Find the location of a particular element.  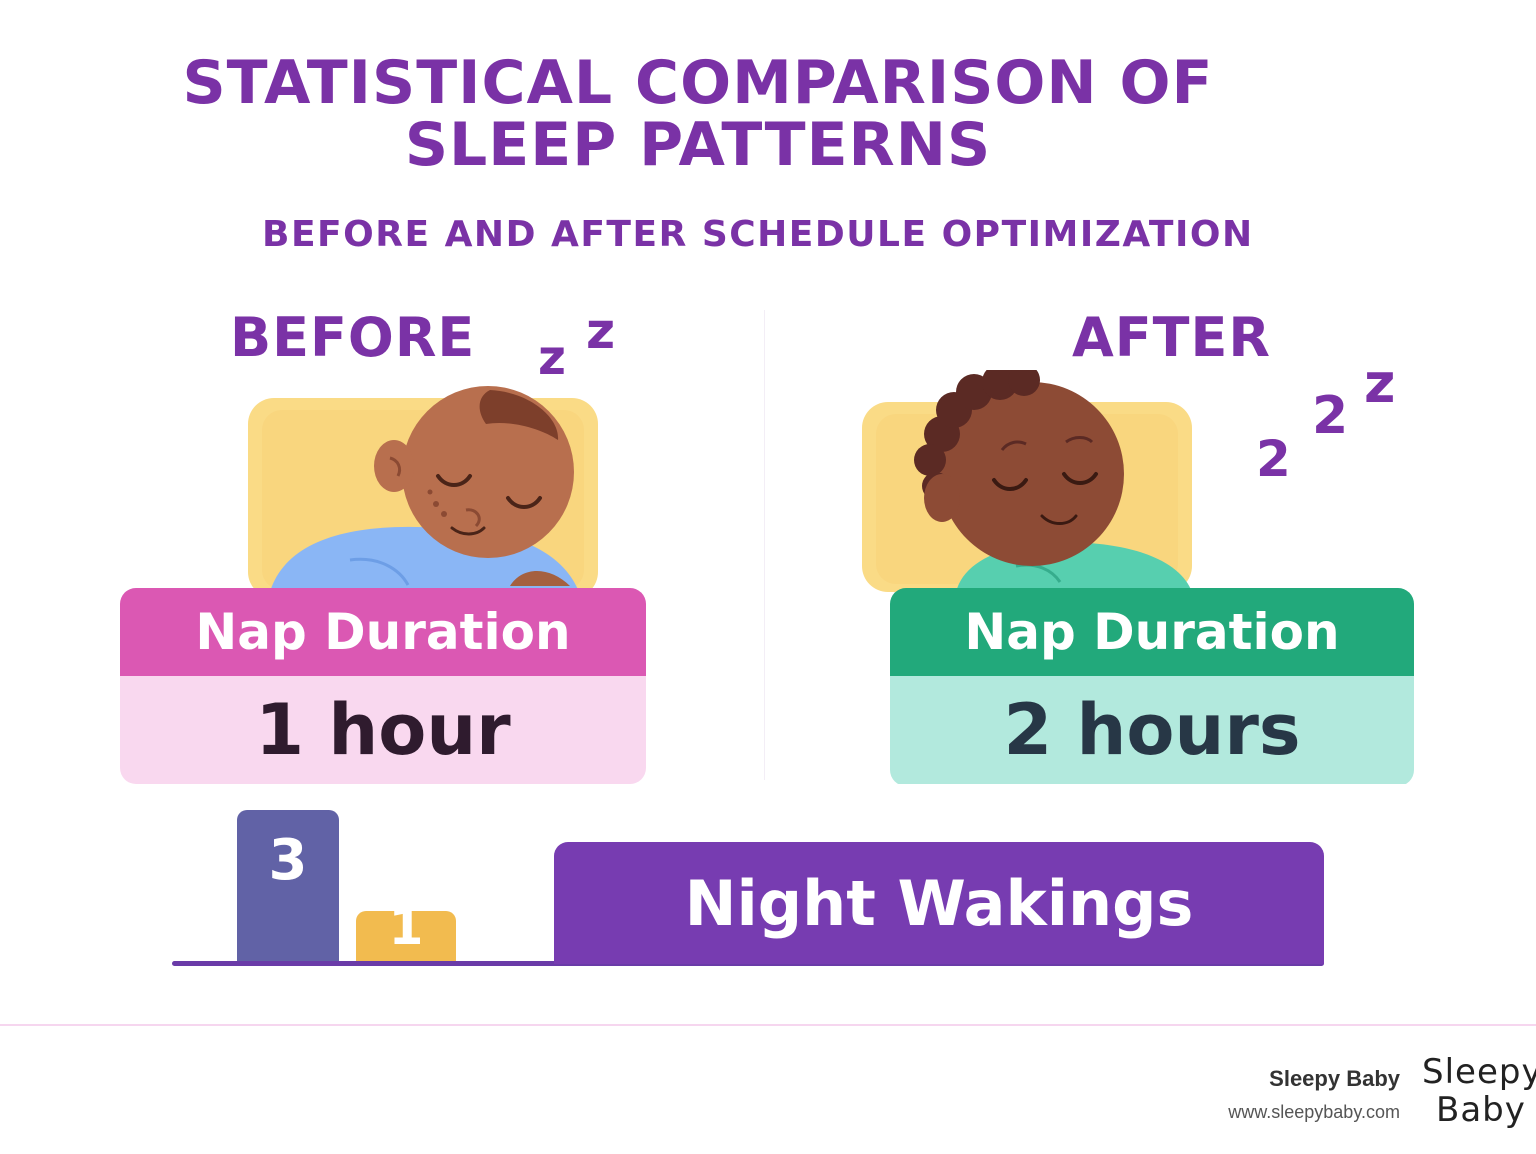

after-nap-card-body: 2 hours is located at coordinates (1152, 730).